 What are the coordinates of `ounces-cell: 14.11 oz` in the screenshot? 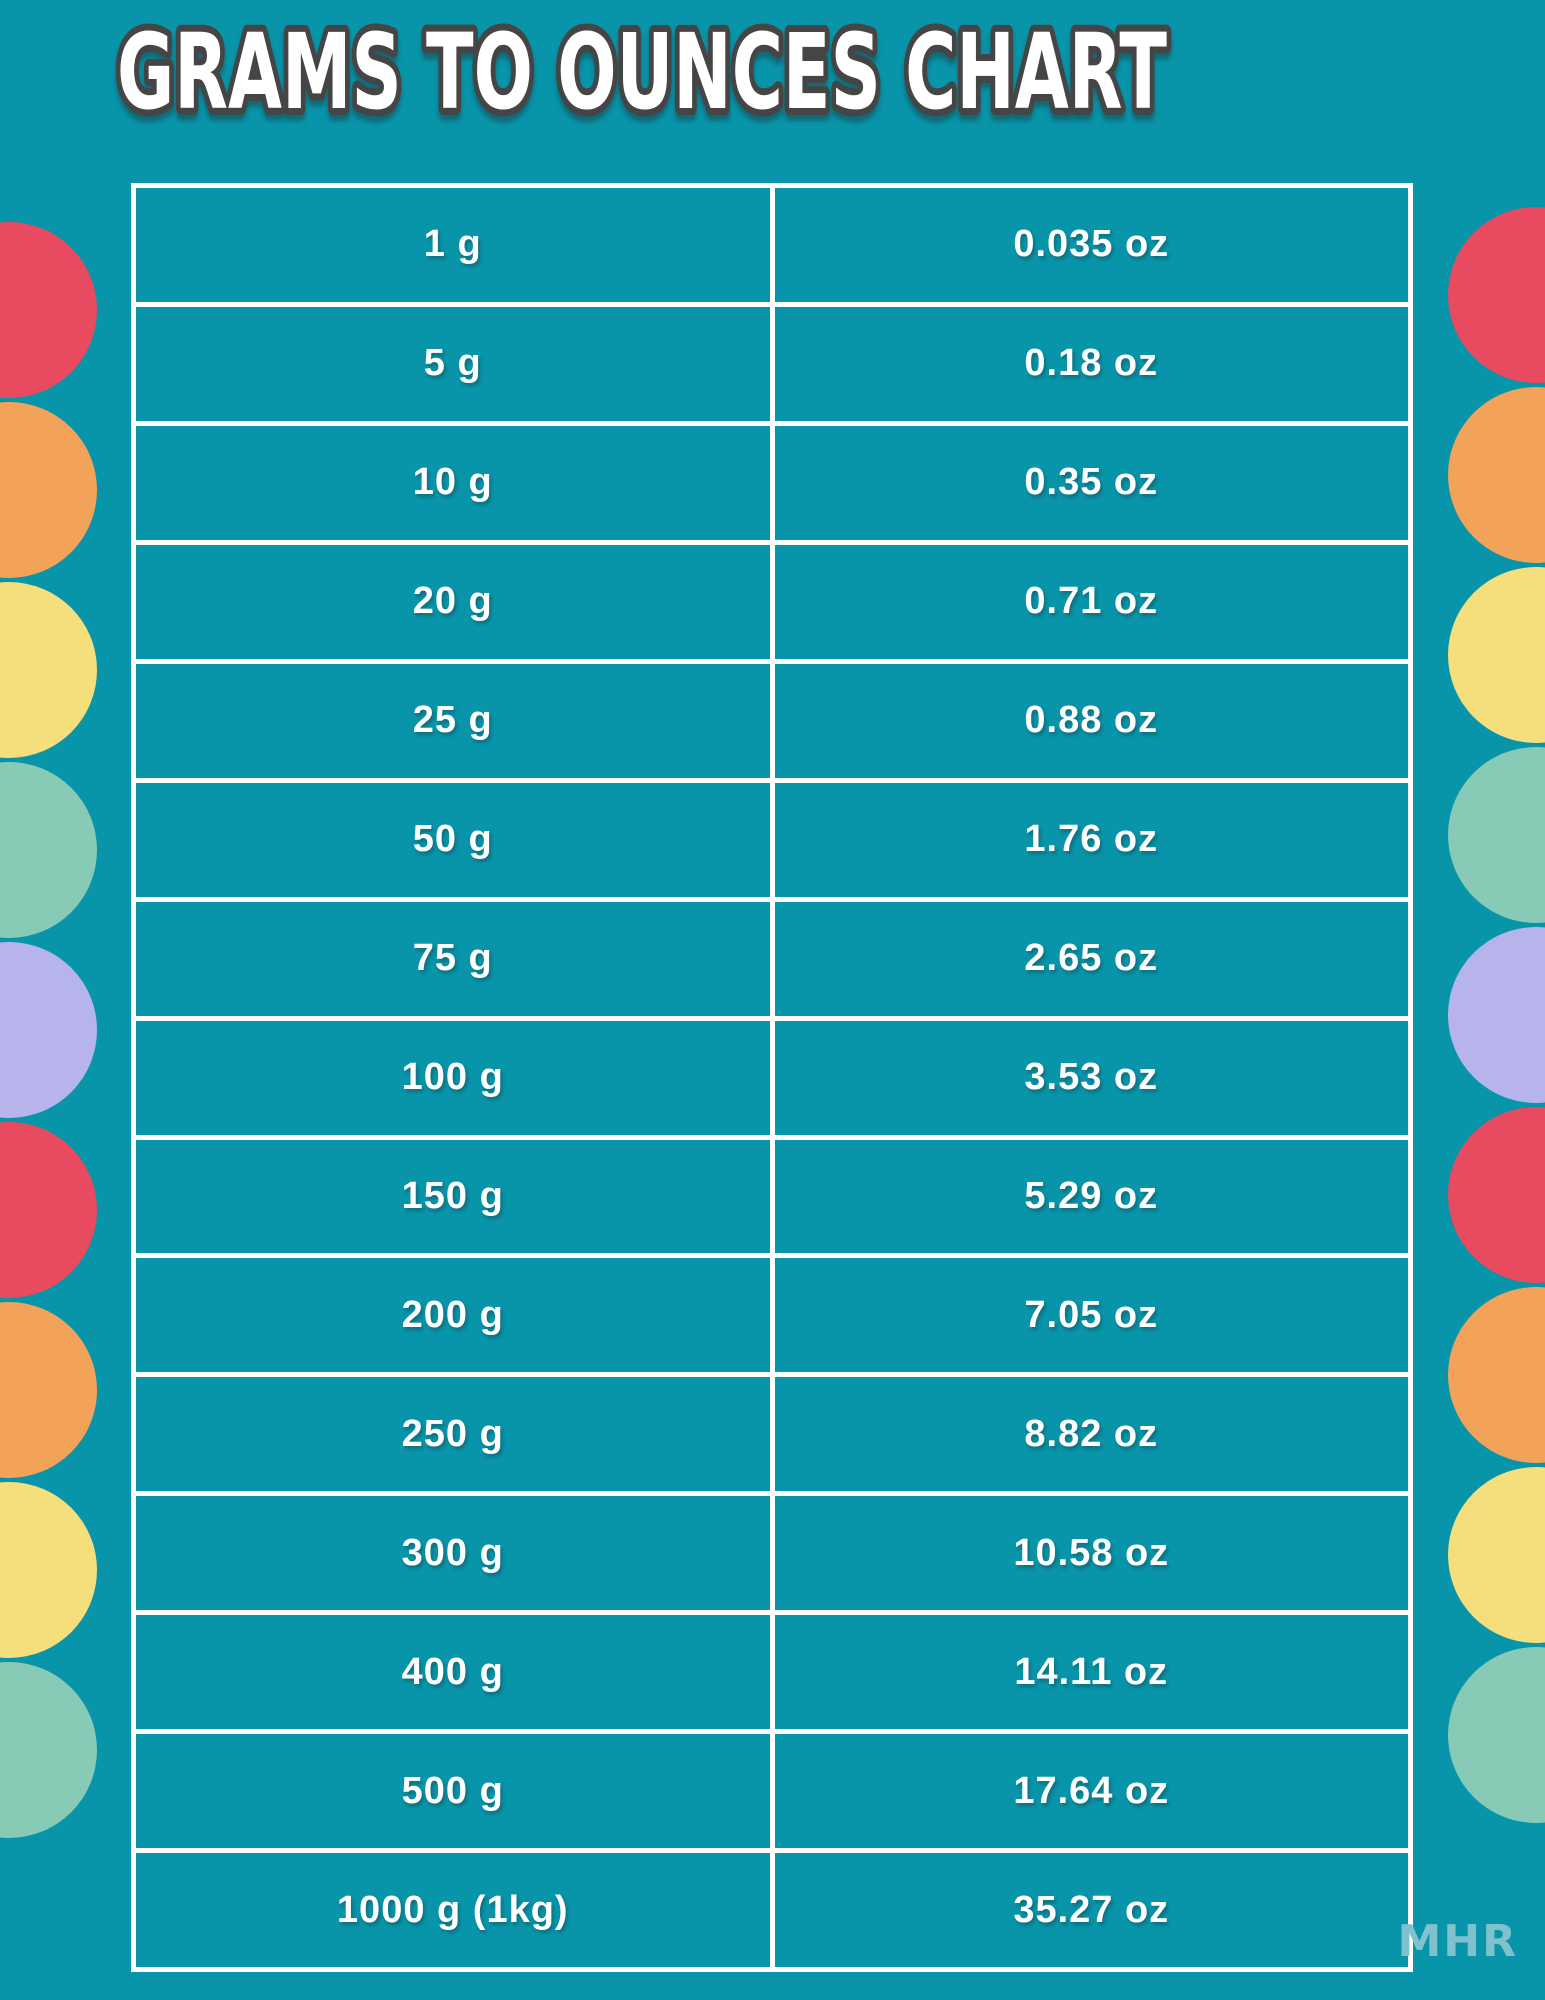 It's located at (1089, 1672).